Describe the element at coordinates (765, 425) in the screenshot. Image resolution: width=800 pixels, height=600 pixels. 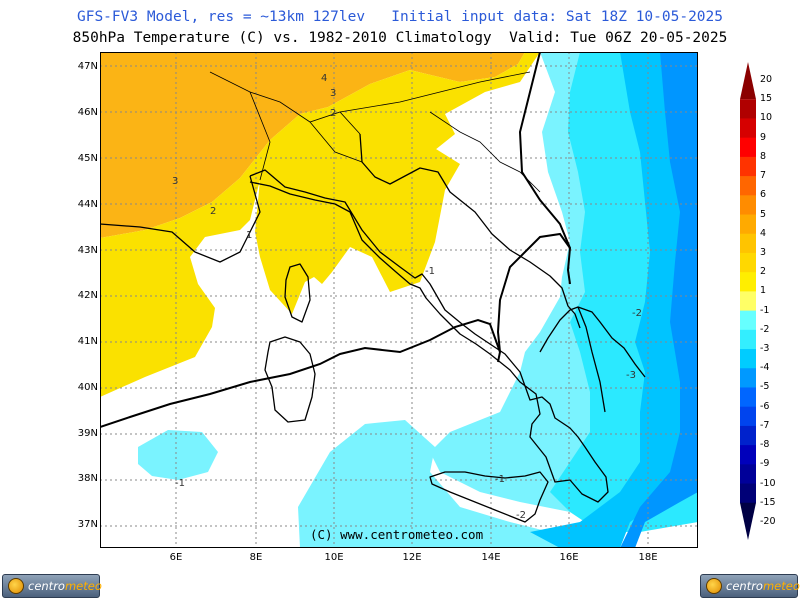
I see `legend-label: -7` at that location.